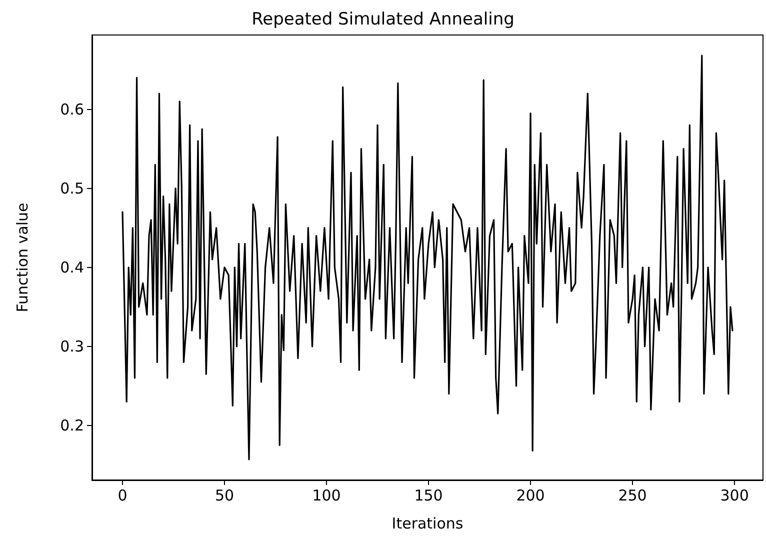 This screenshot has height=546, width=766. I want to click on x-axis-title: Iterations, so click(428, 523).